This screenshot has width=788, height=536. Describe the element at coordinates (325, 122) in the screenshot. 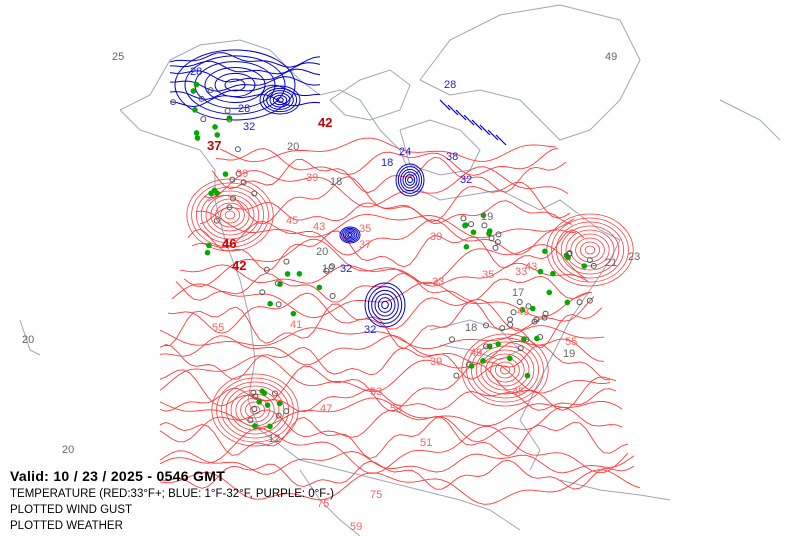

I see `map-value-label: 42` at that location.